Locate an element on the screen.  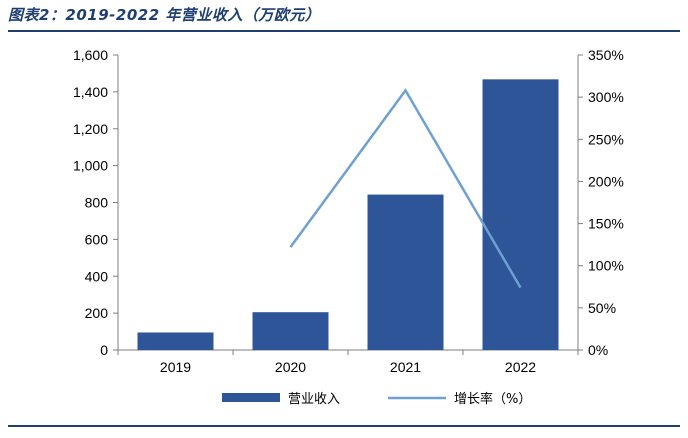
left-tick-label: 1,200 is located at coordinates (90, 129).